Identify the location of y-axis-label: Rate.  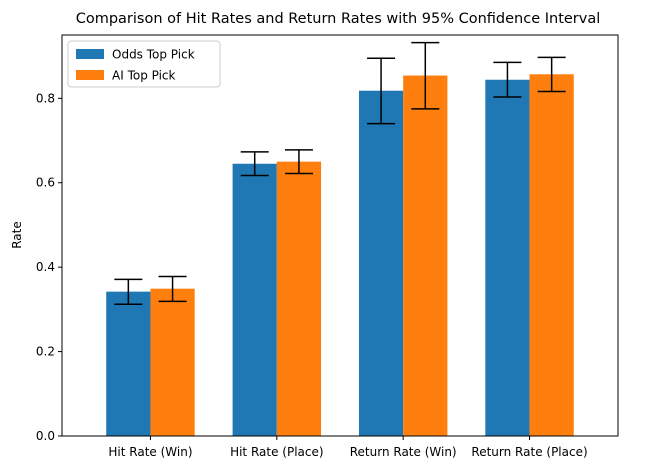
(17, 235).